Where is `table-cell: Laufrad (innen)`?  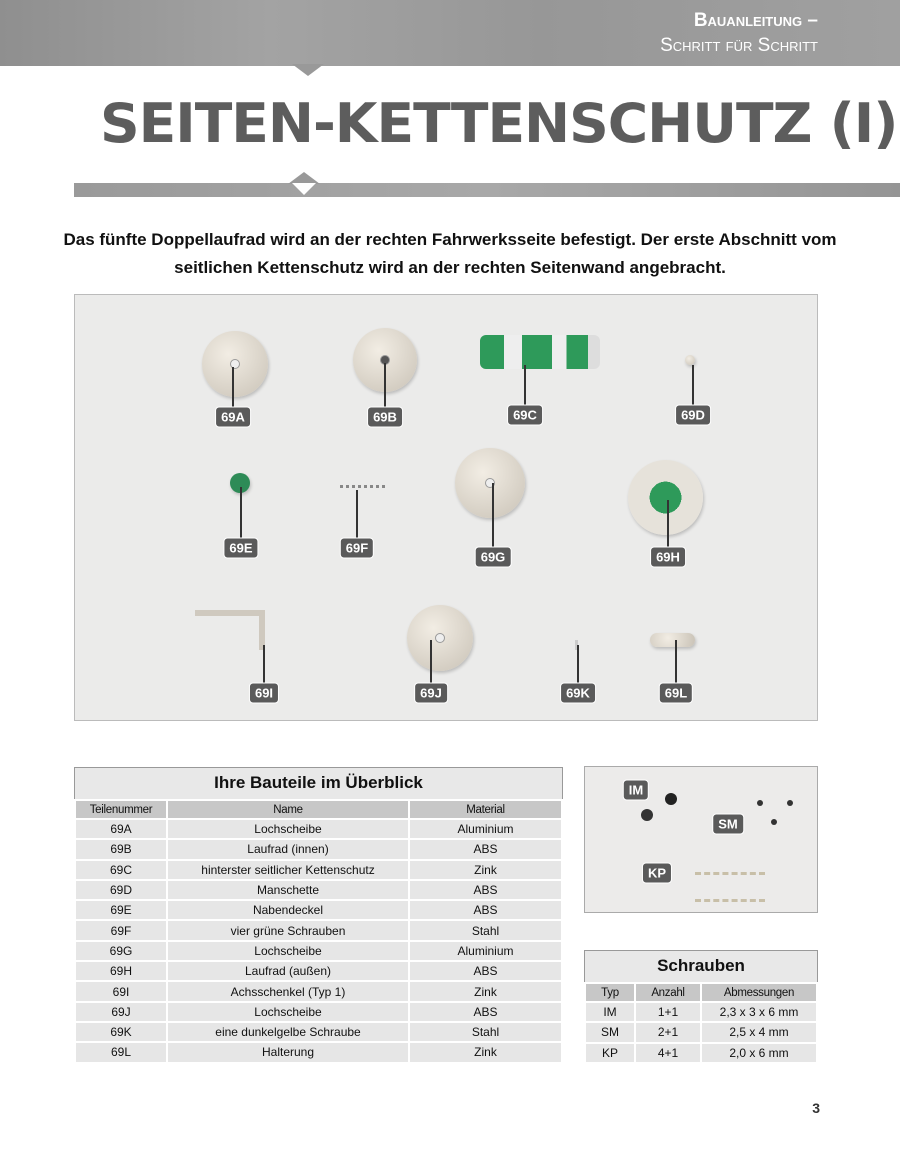 table-cell: Laufrad (innen) is located at coordinates (288, 849).